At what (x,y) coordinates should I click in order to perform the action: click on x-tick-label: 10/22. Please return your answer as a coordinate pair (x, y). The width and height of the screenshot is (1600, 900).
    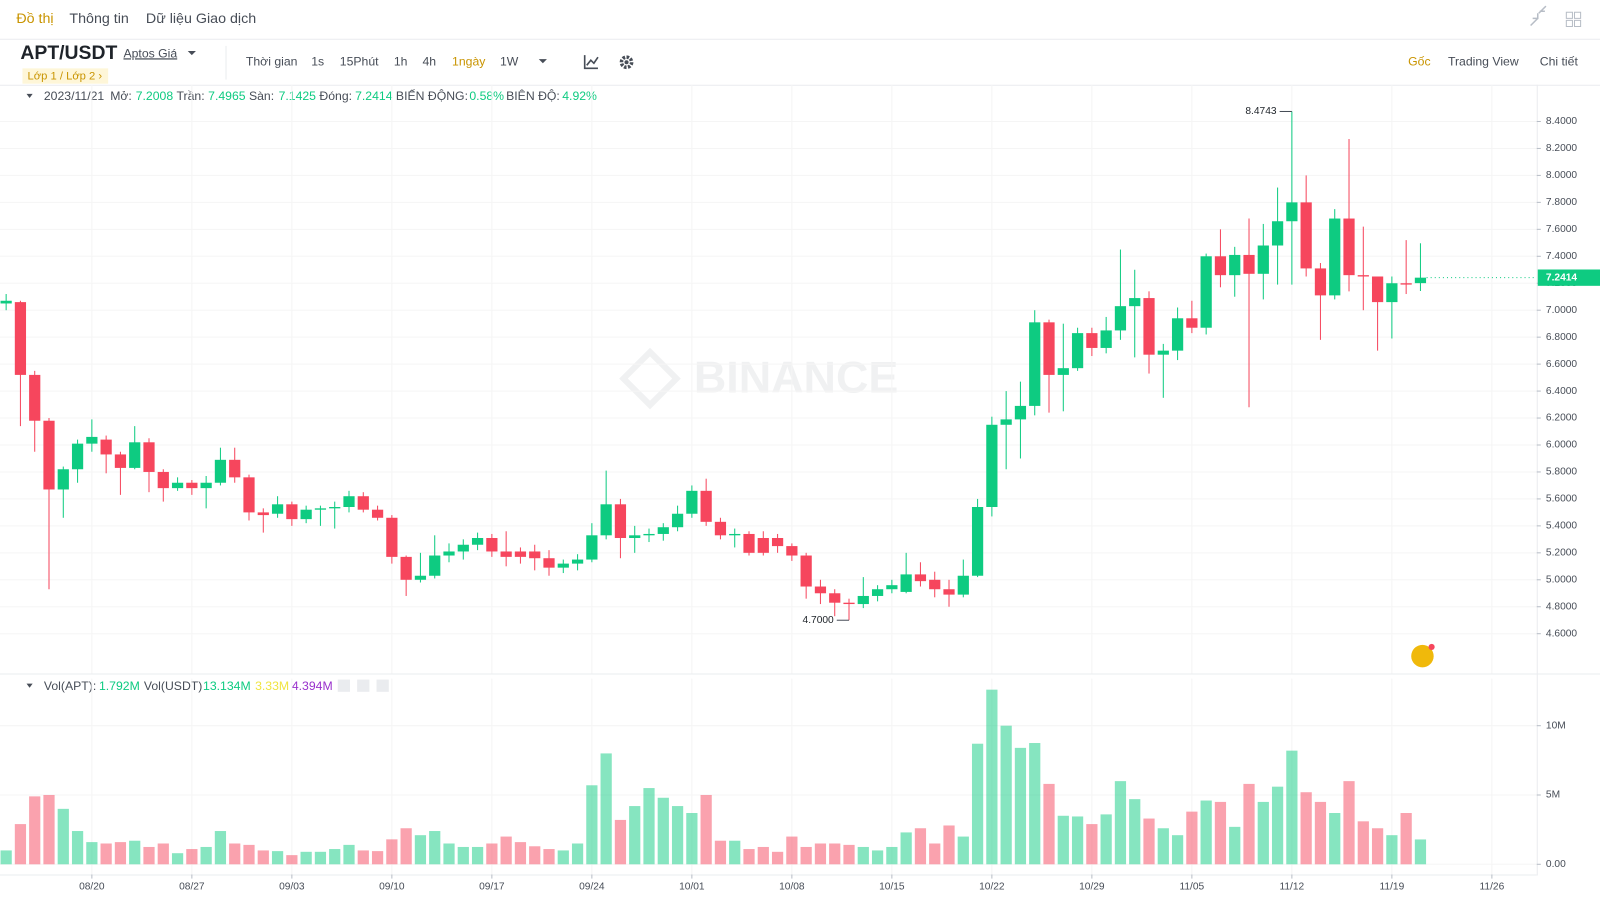
    Looking at the image, I should click on (992, 886).